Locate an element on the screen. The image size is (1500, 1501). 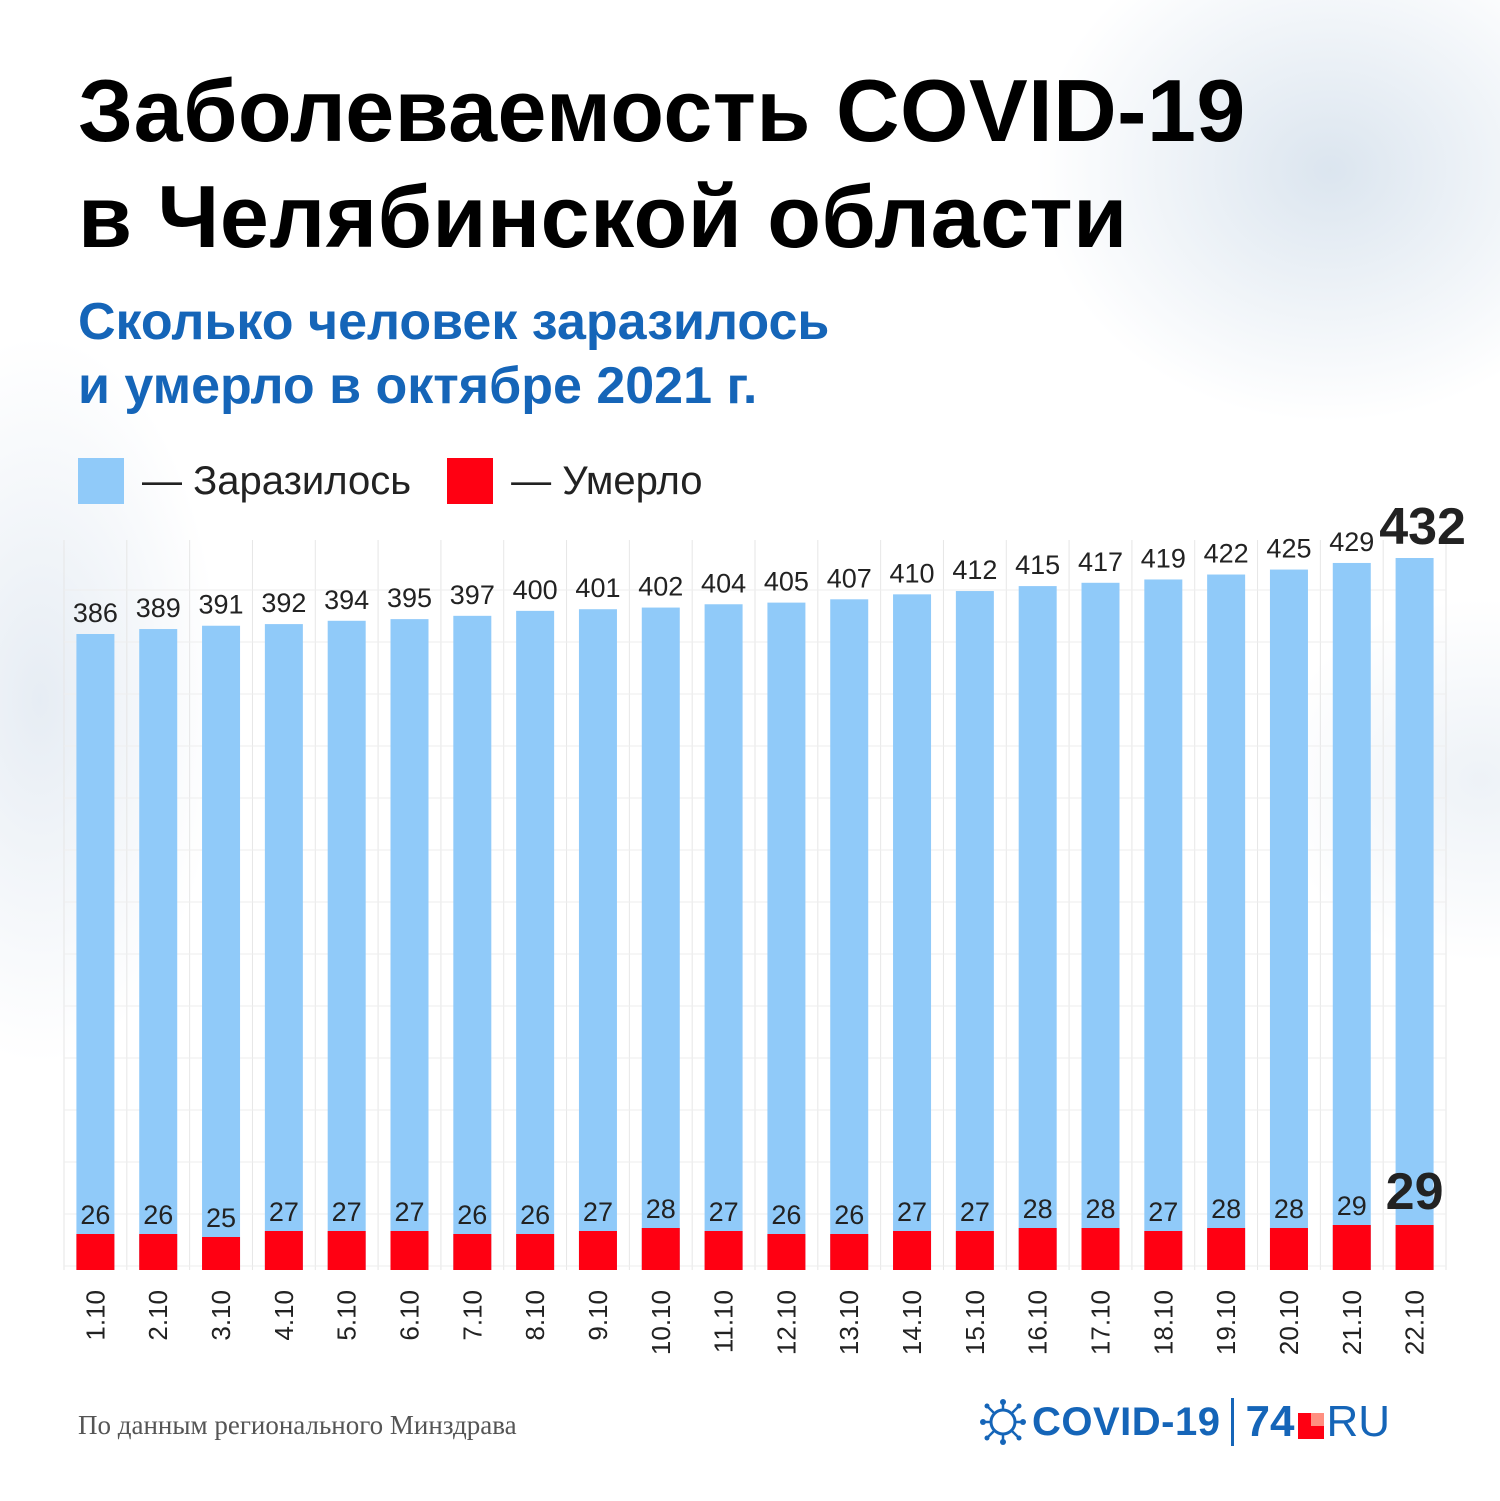
data-label-infected: 419 is located at coordinates (1163, 558).